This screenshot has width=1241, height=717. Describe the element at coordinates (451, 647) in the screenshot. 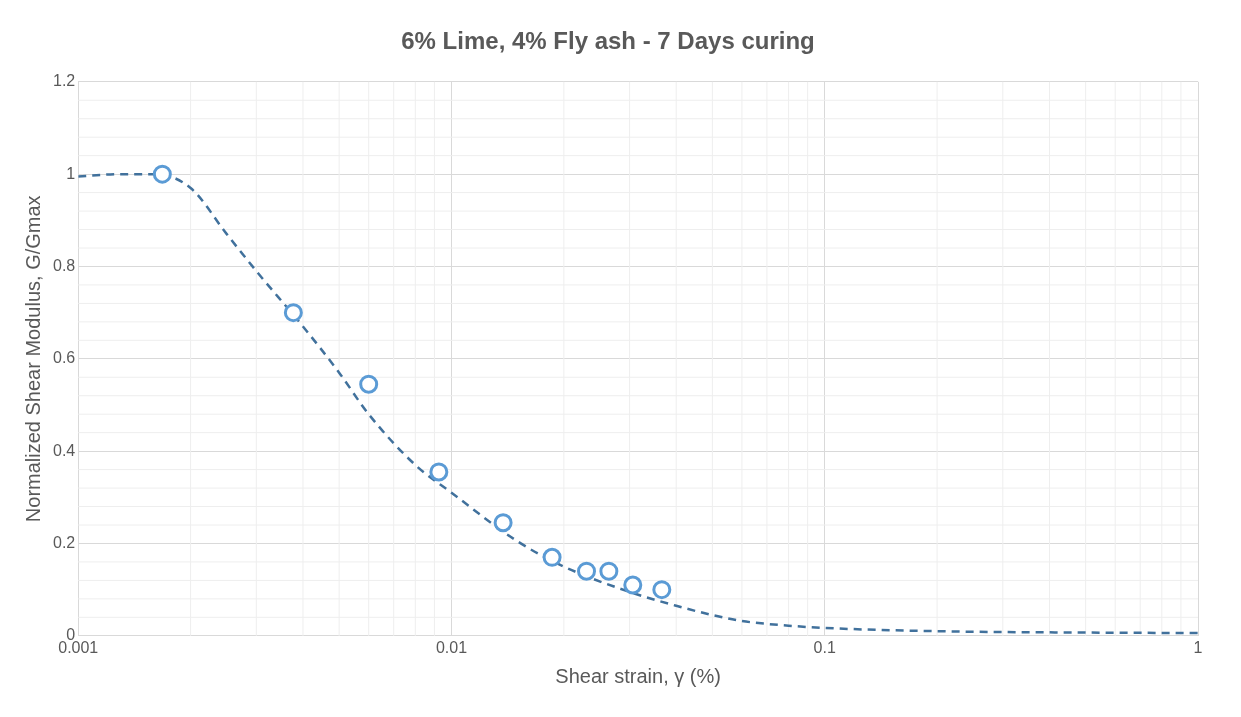

I see `x-tick-label: 0.01` at that location.